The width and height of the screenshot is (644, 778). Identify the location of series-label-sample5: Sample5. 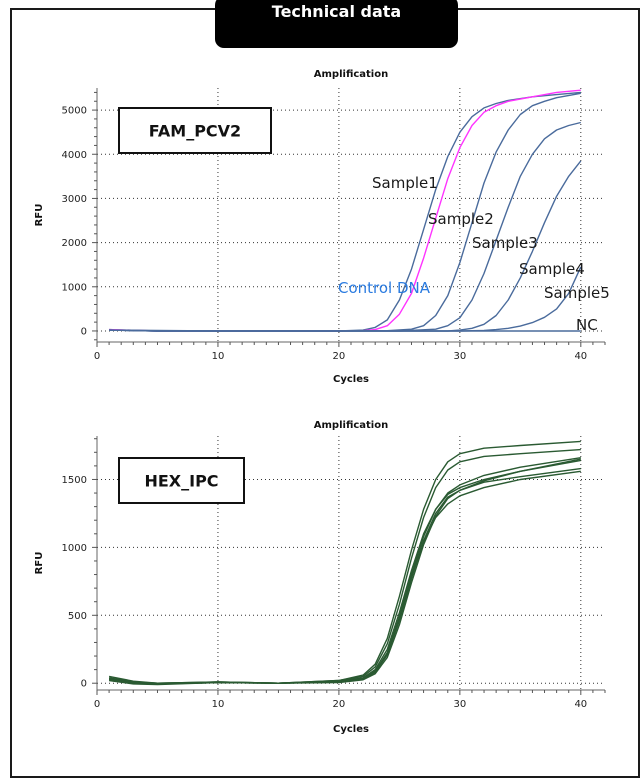
(577, 293).